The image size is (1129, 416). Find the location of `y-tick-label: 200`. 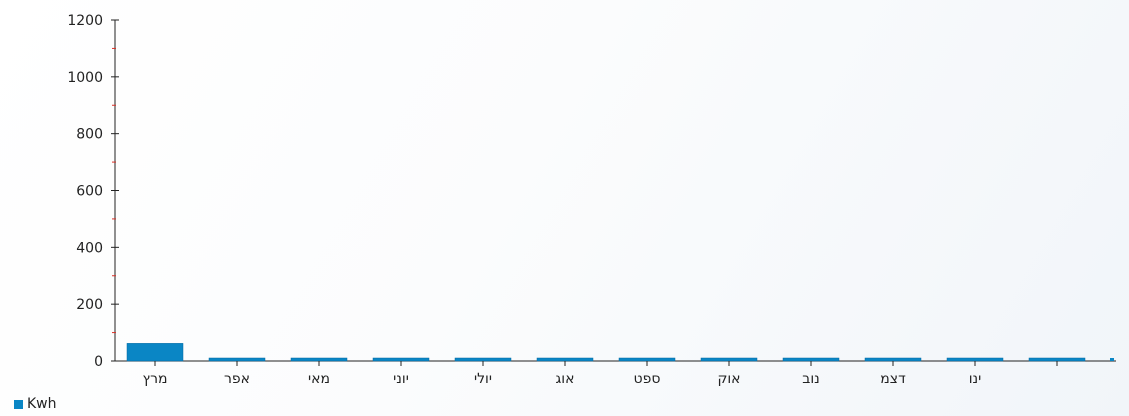

y-tick-label: 200 is located at coordinates (89, 305).